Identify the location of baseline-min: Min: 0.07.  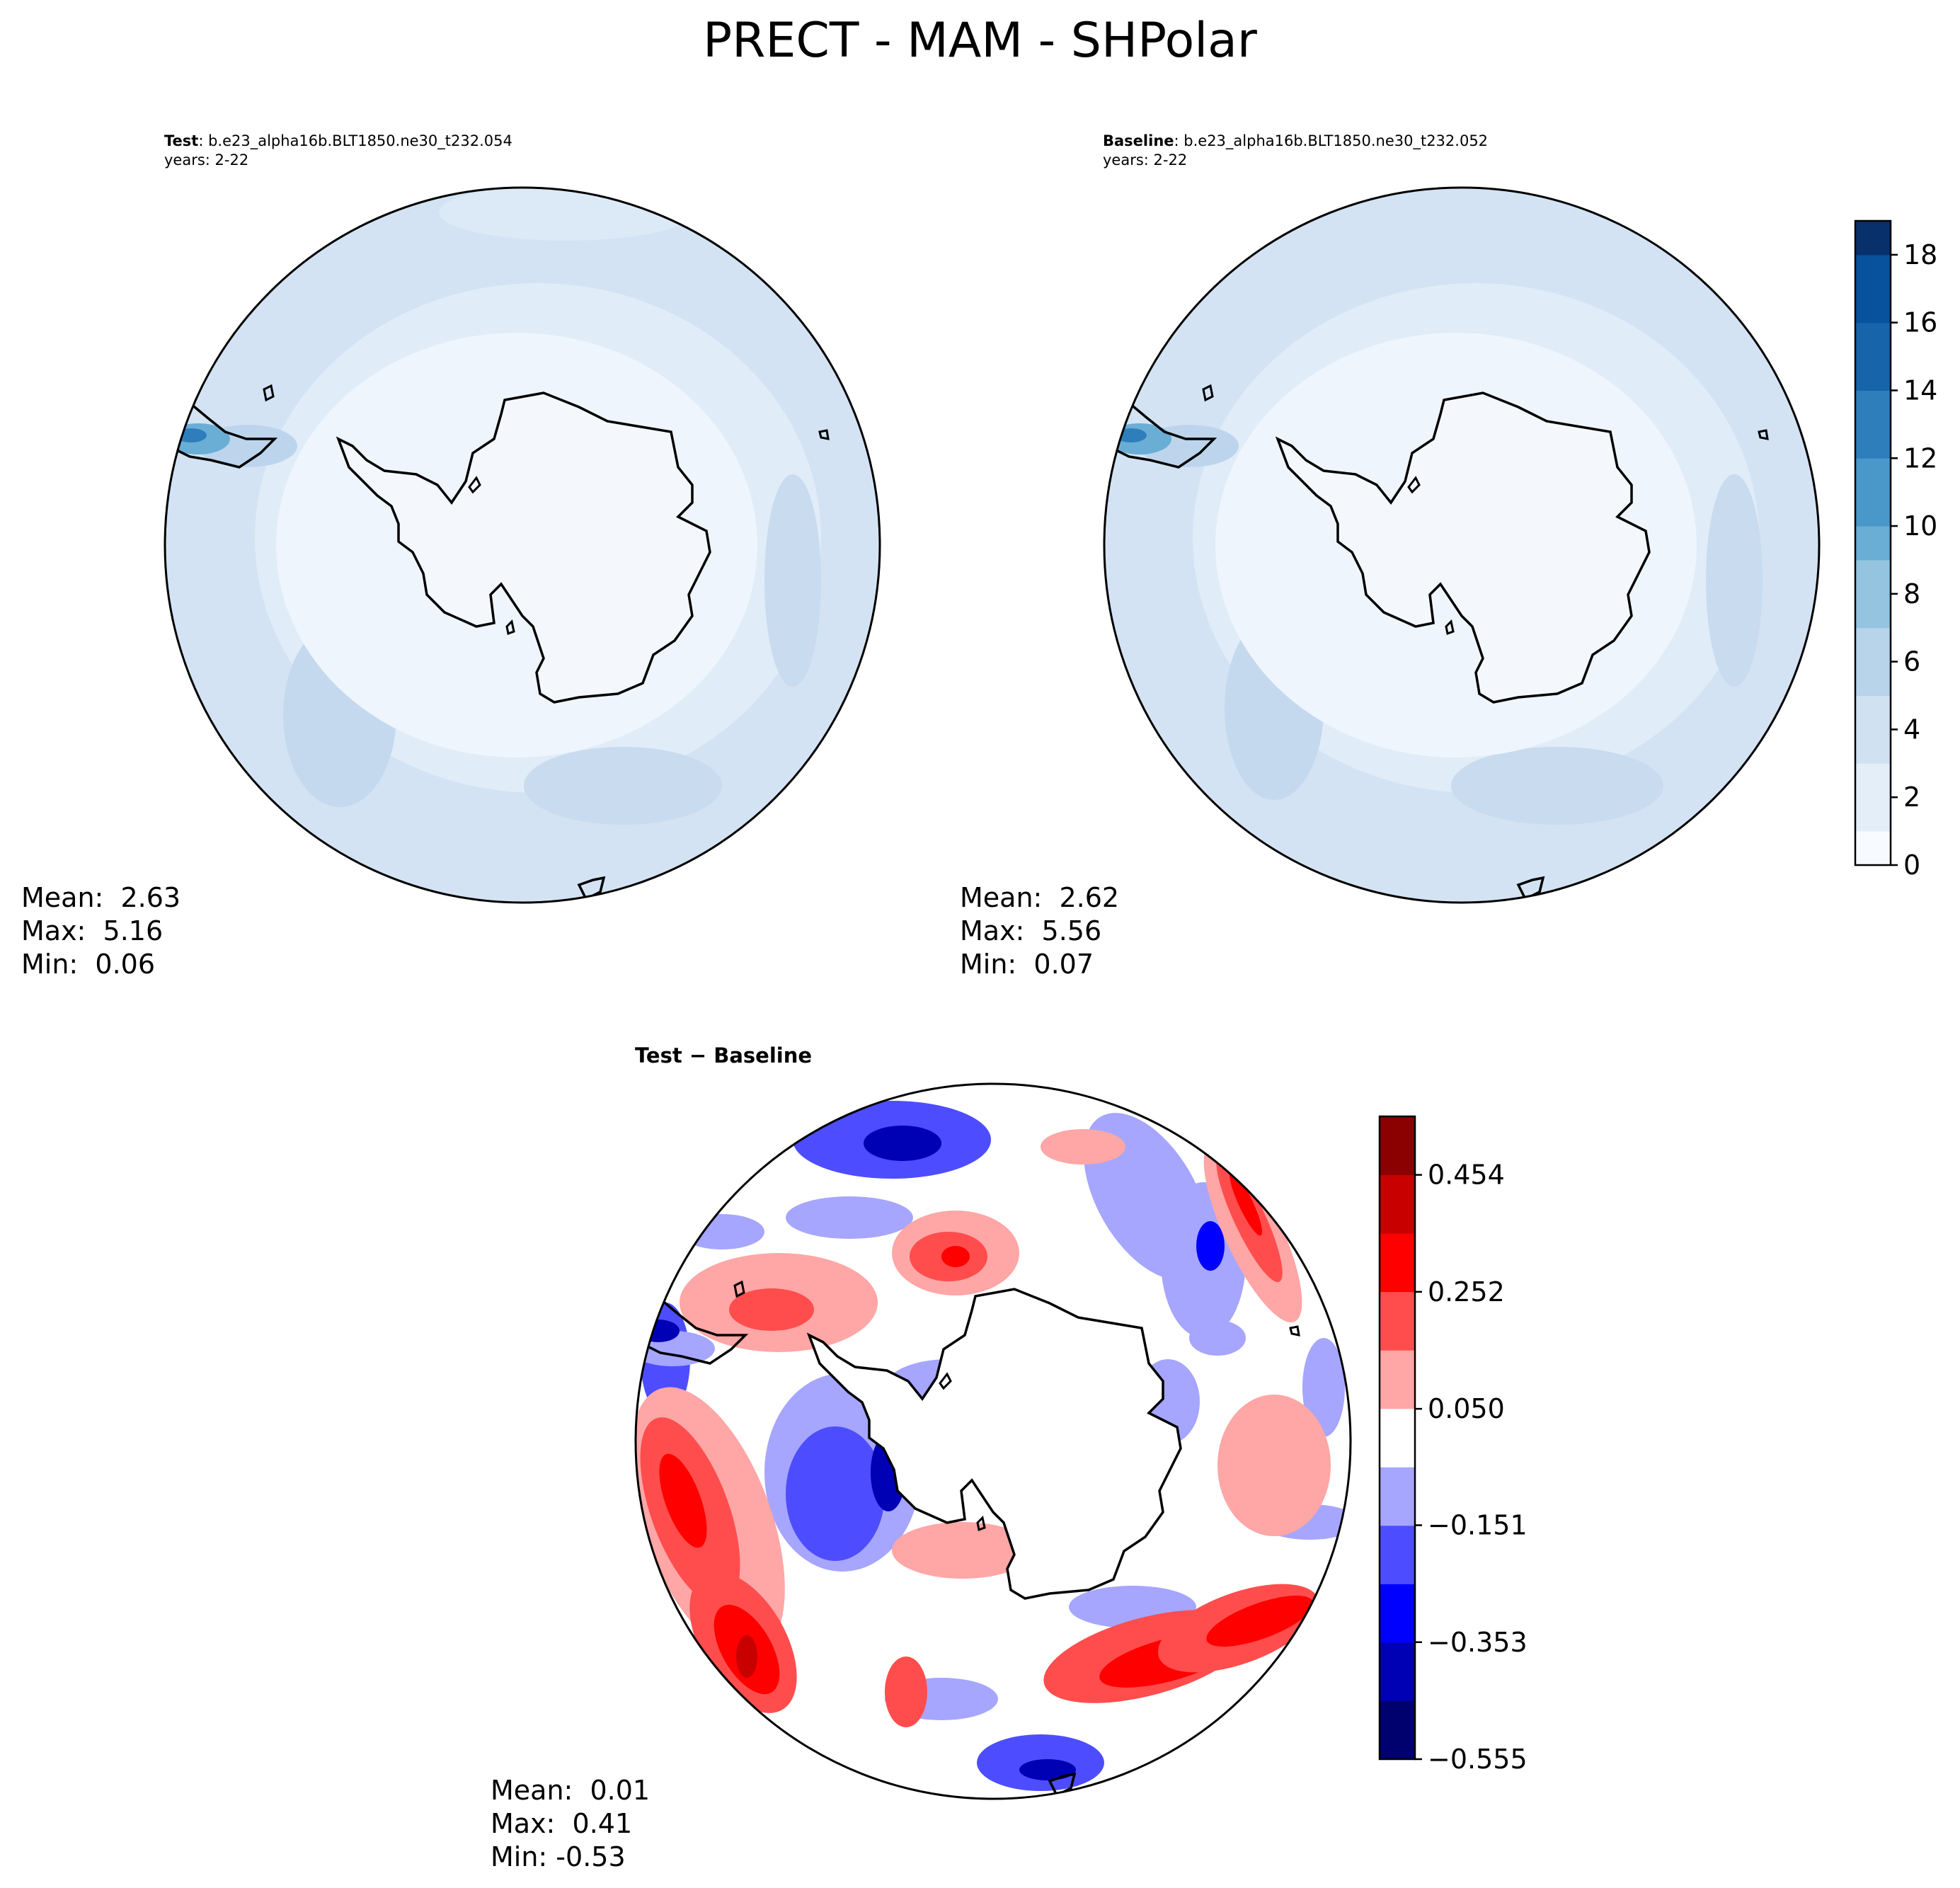
(1027, 965).